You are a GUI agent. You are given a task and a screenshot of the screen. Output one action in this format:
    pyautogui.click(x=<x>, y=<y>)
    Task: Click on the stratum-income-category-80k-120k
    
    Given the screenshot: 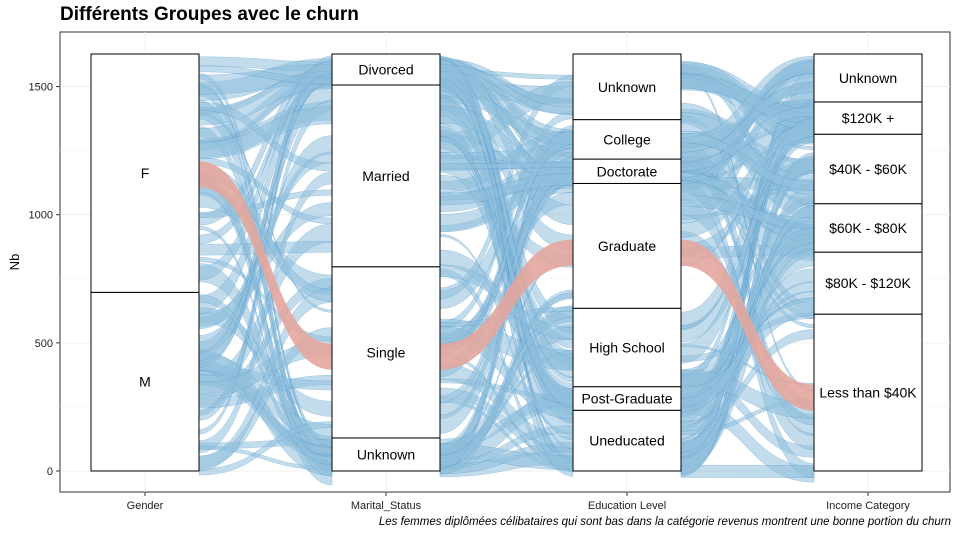 What is the action you would take?
    pyautogui.click(x=868, y=283)
    